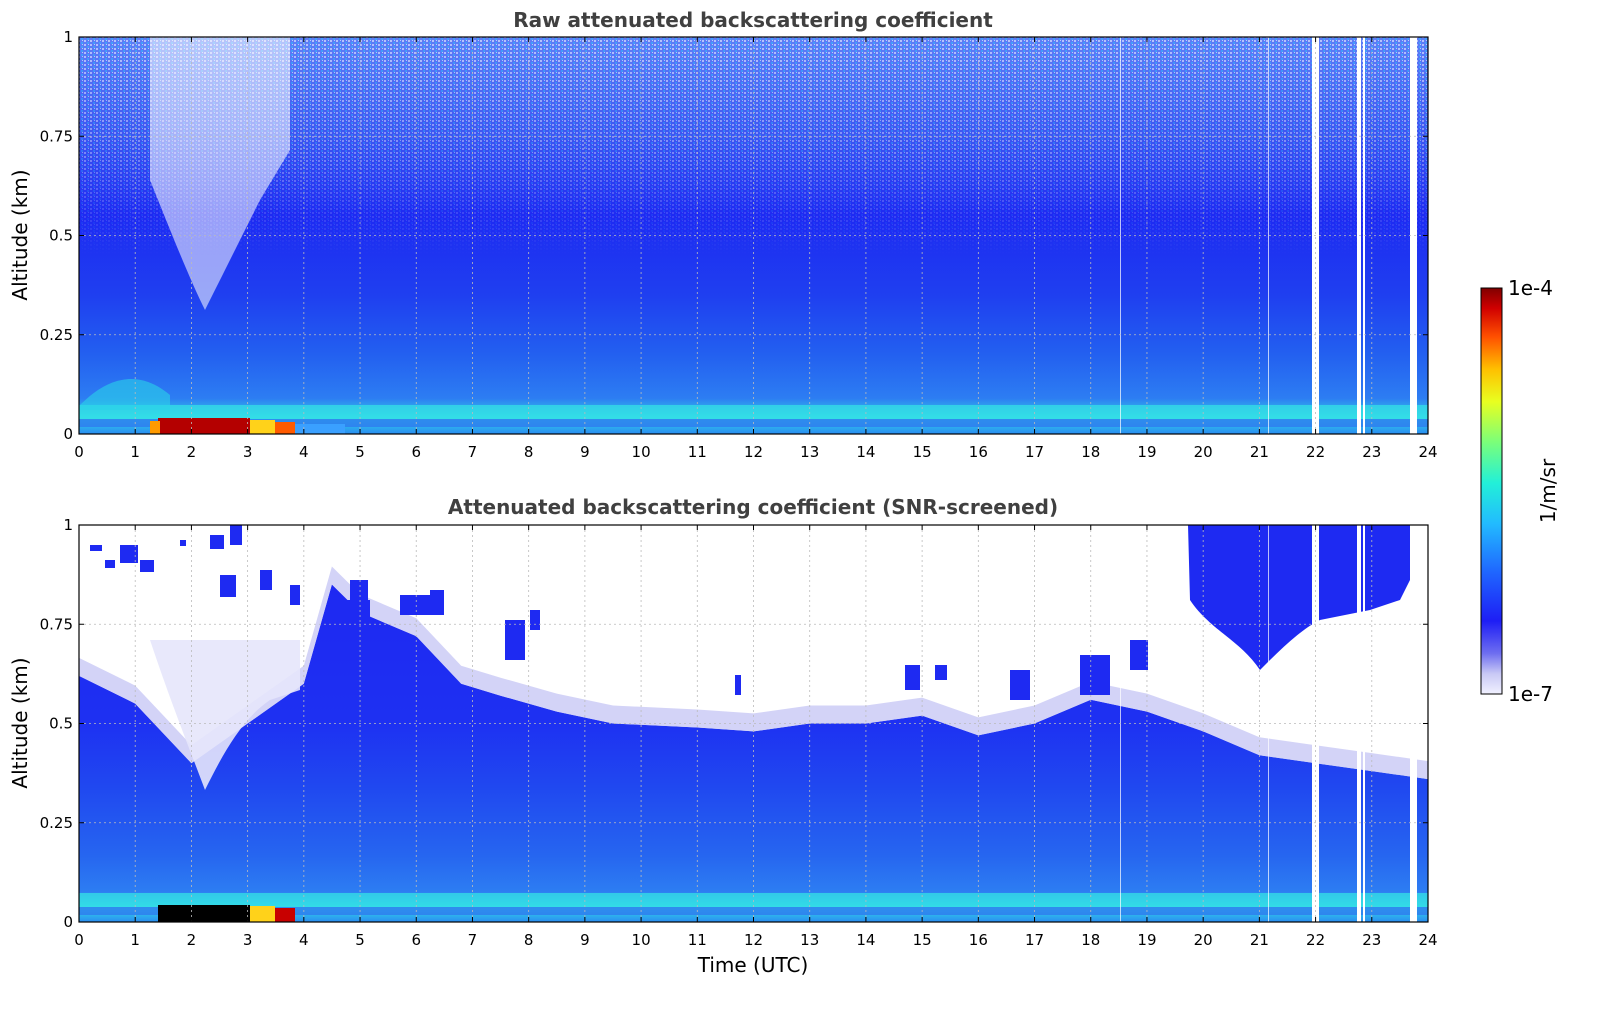 The width and height of the screenshot is (1621, 1020). What do you see at coordinates (135, 452) in the screenshot?
I see `raw-x-tick-label: 1` at bounding box center [135, 452].